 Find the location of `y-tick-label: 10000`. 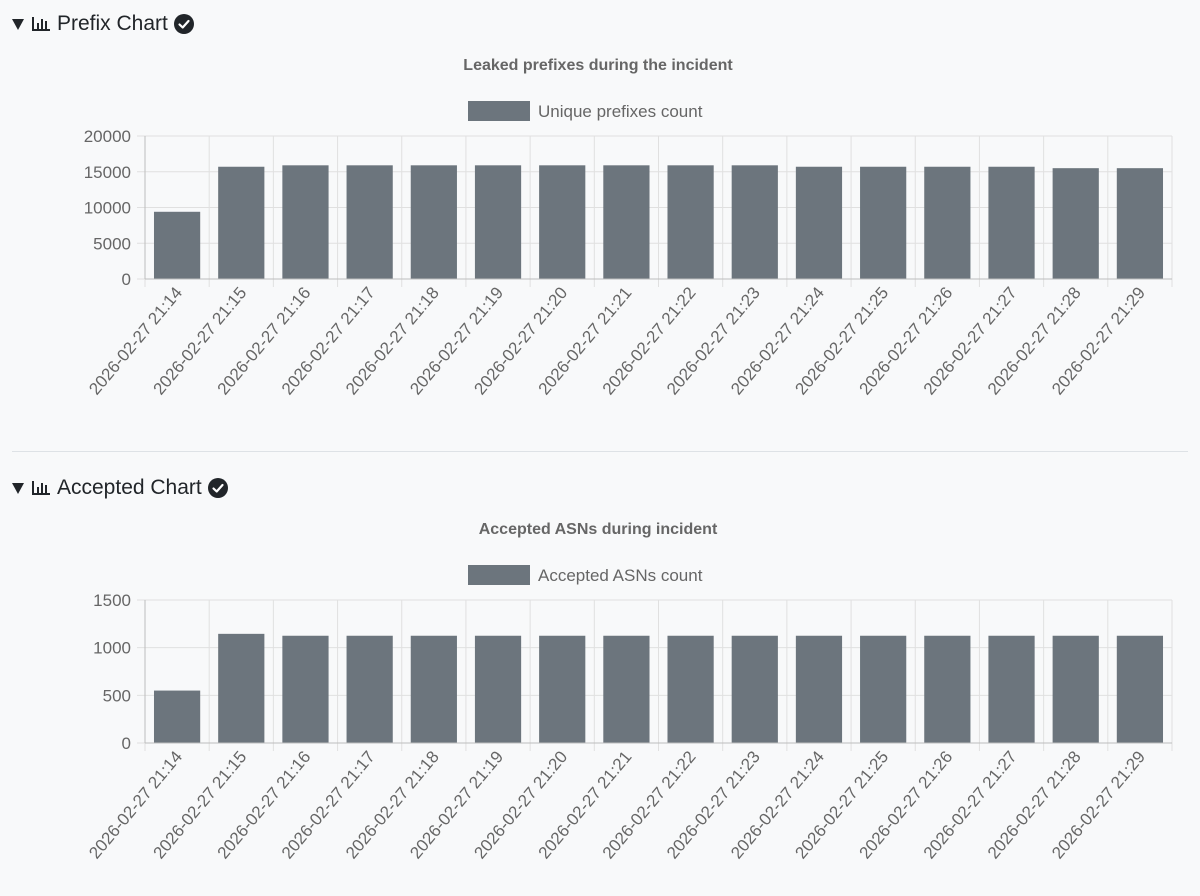

y-tick-label: 10000 is located at coordinates (107, 208).